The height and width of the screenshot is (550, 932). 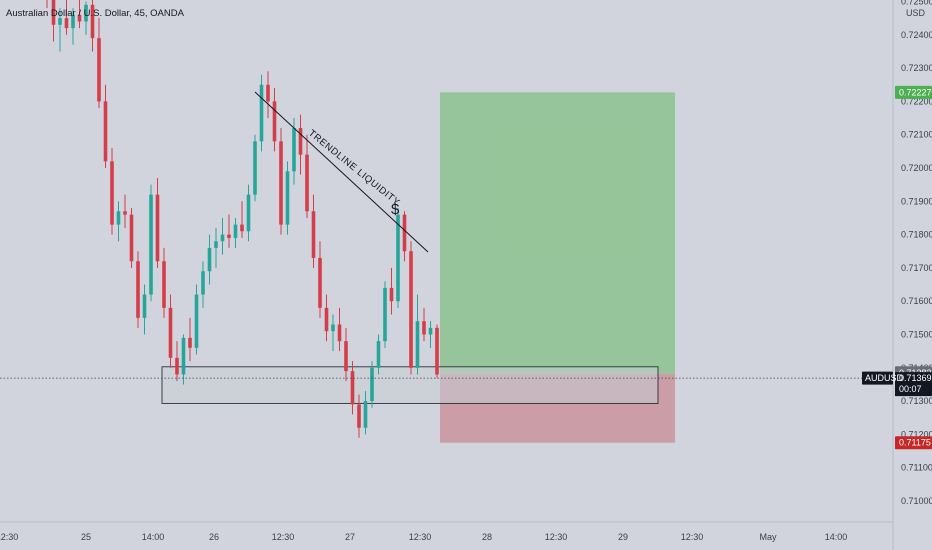 I want to click on stop-price-tag: 0.71175, so click(x=913, y=443).